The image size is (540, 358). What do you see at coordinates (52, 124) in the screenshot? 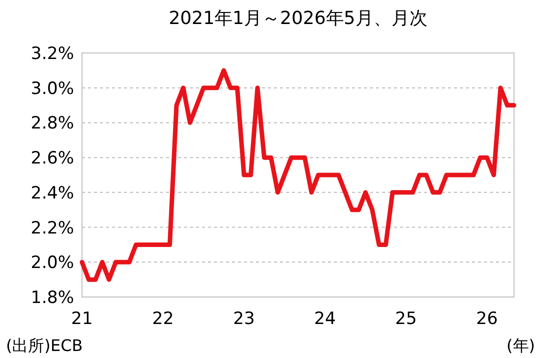
I see `y-tick-label: 2.8%` at bounding box center [52, 124].